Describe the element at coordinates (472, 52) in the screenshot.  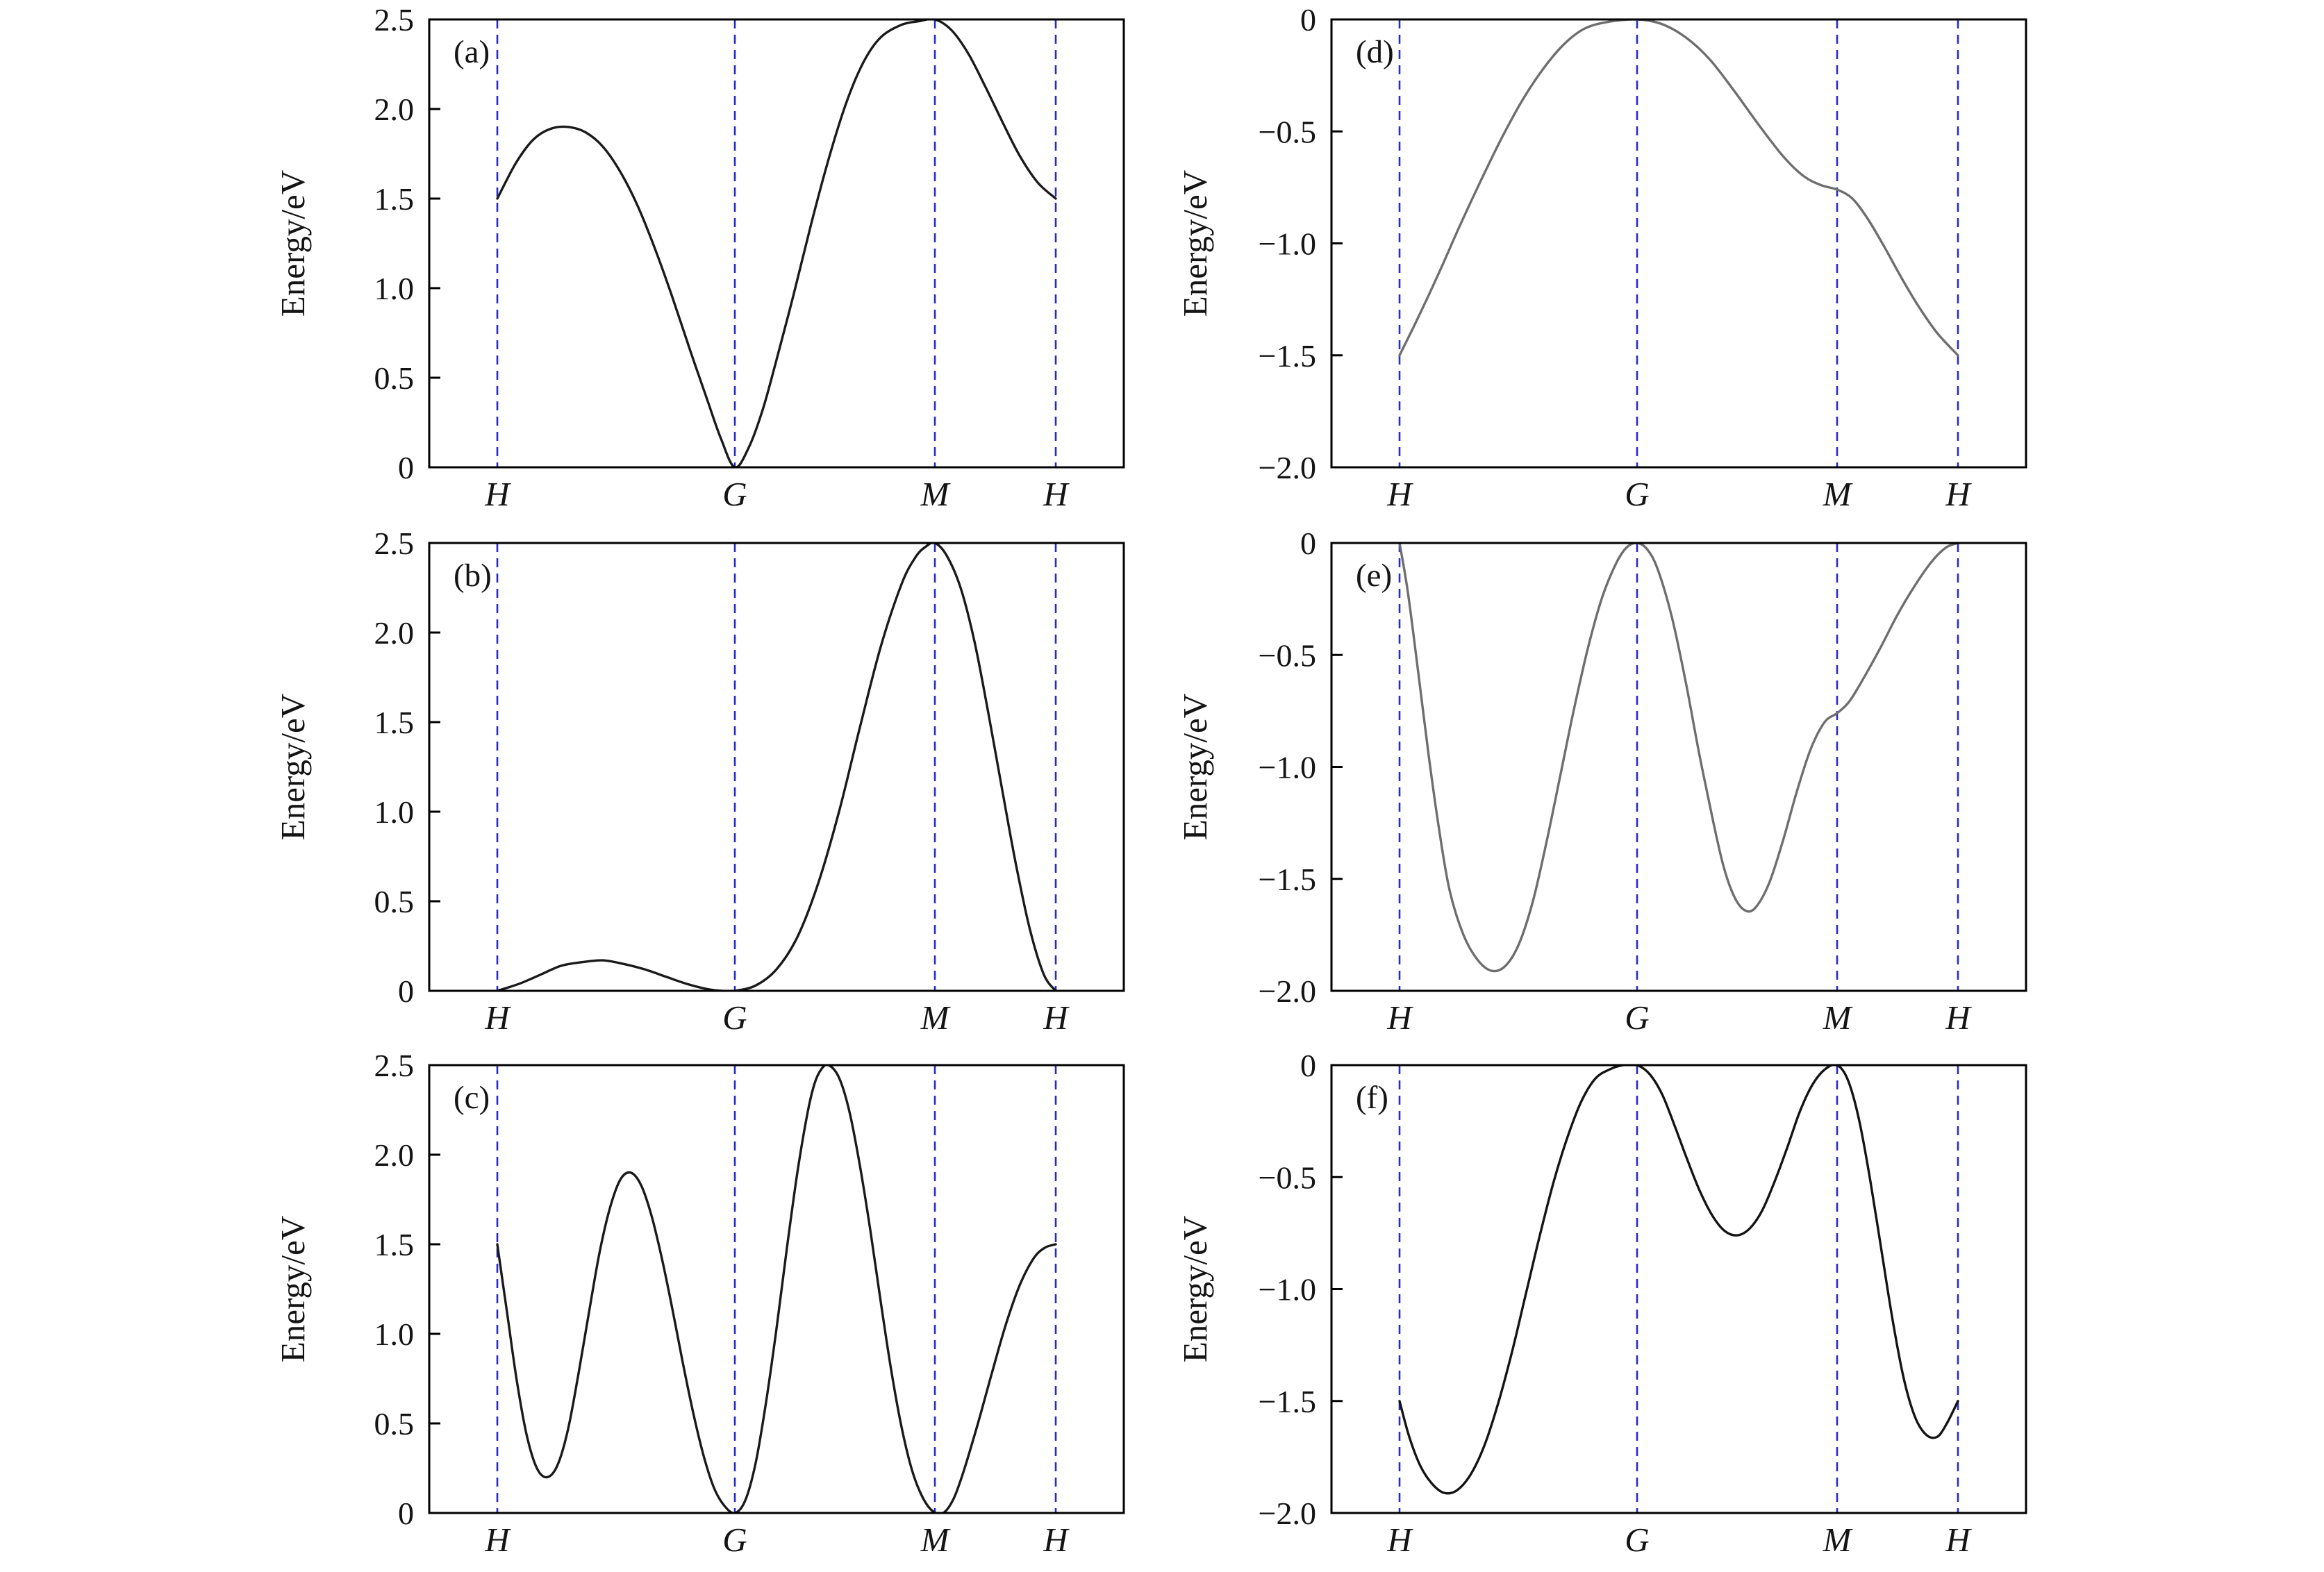
I see `panel-label: (a)` at that location.